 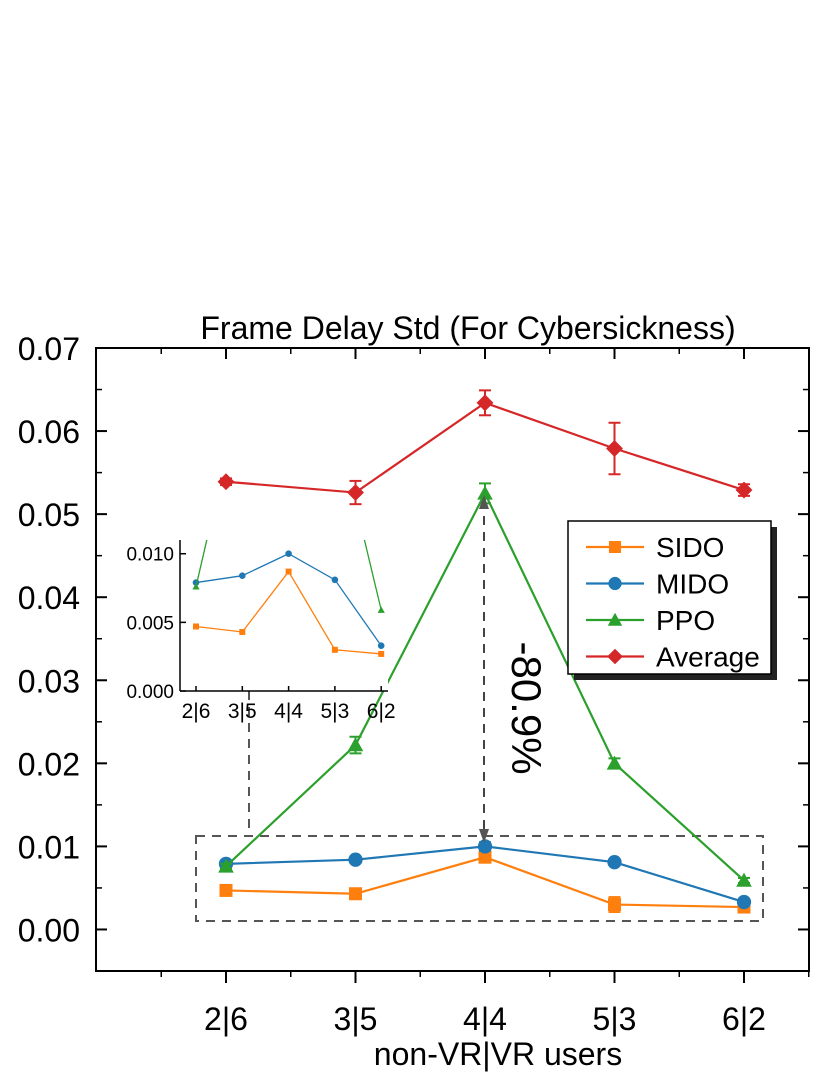 What do you see at coordinates (150, 555) in the screenshot?
I see `inset-y-tick-label: 0.010` at bounding box center [150, 555].